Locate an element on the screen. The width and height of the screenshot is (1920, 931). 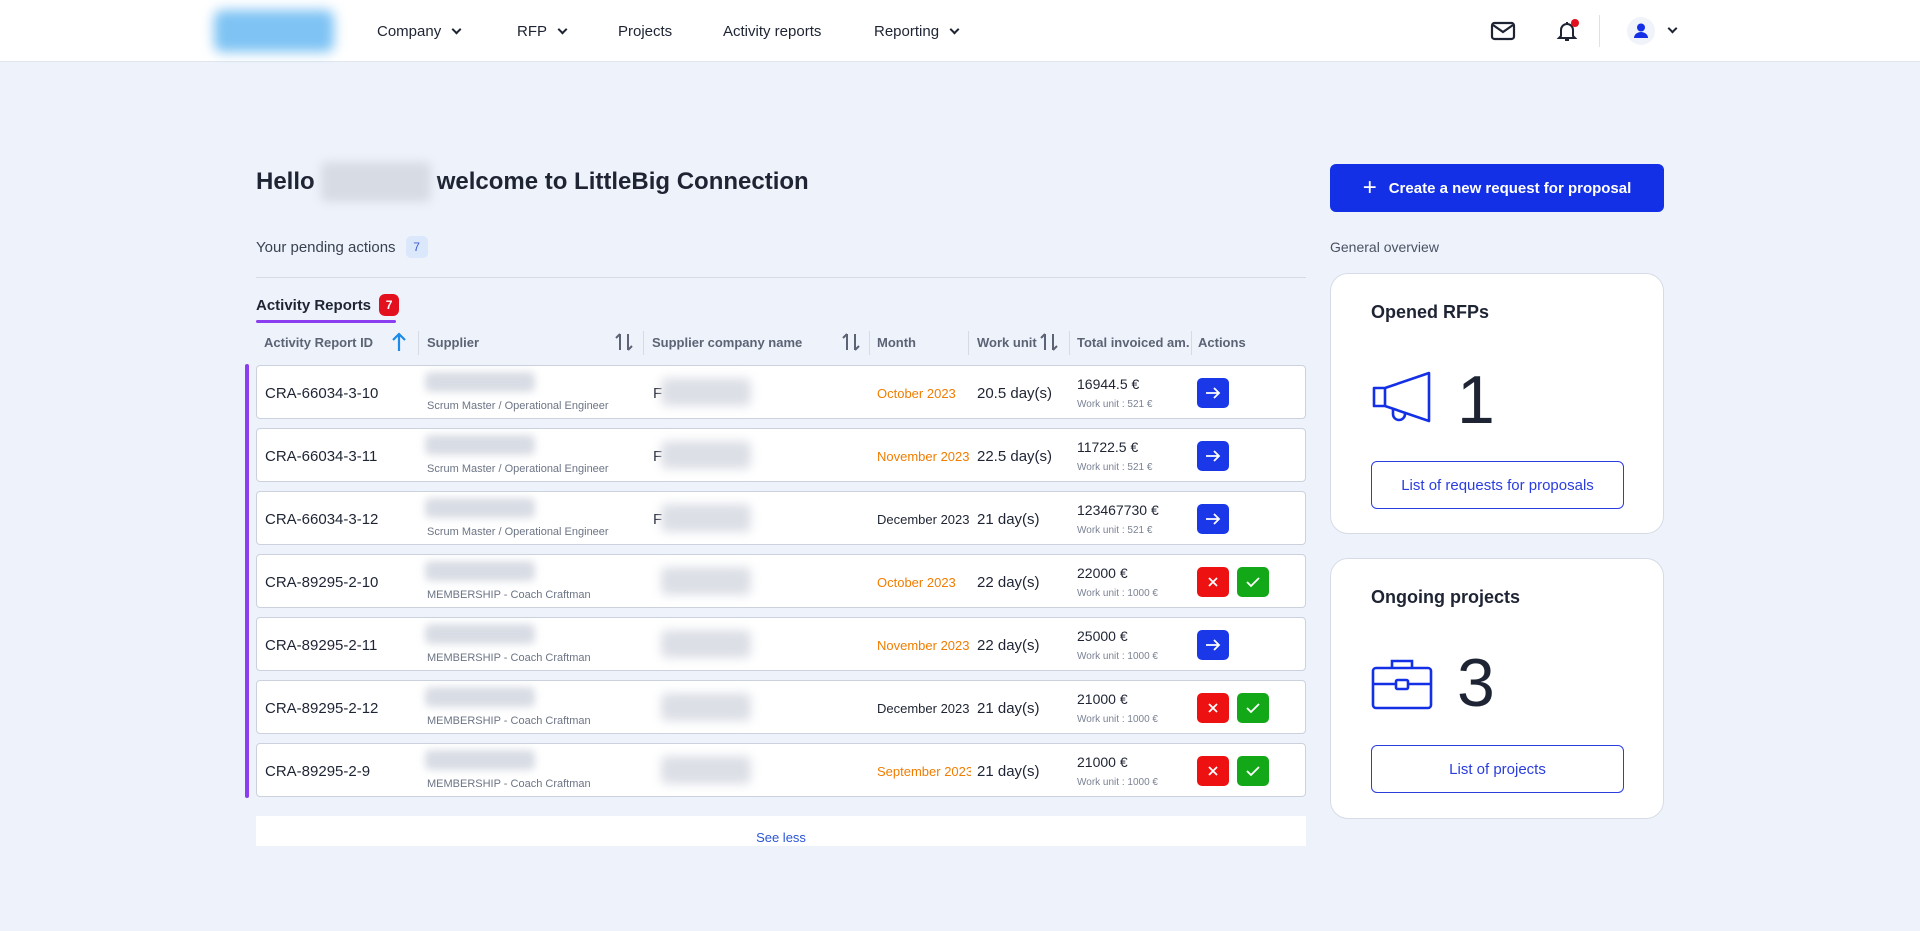
create-rfp-button: + Create a new request for proposal is located at coordinates (1497, 188).